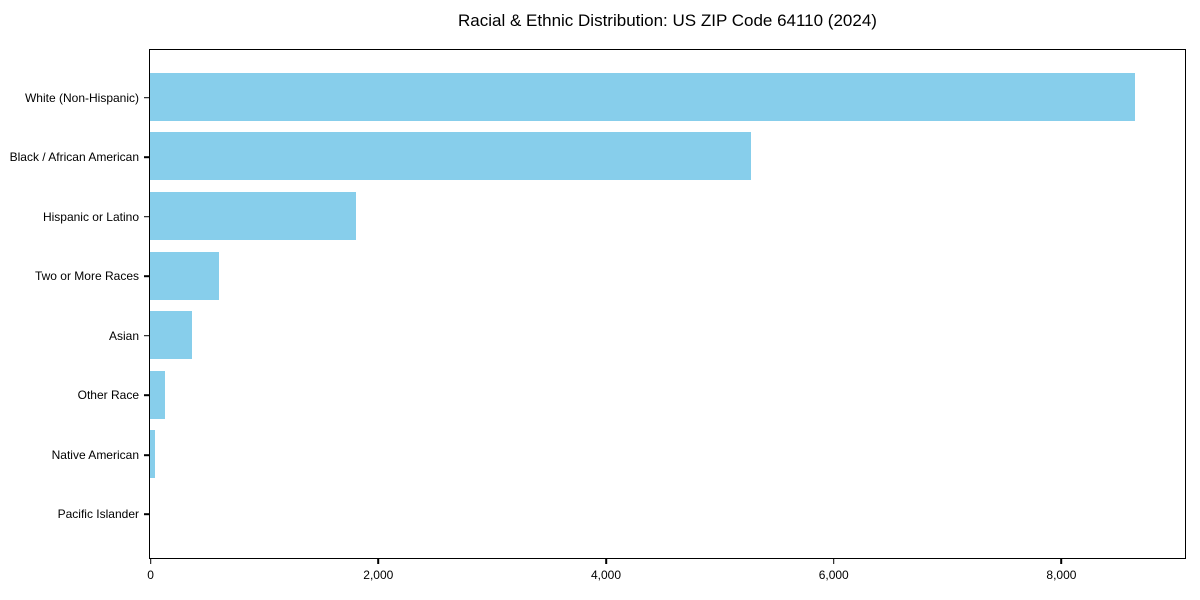 The image size is (1200, 600). Describe the element at coordinates (123, 335) in the screenshot. I see `y-axis-label: Asian` at that location.